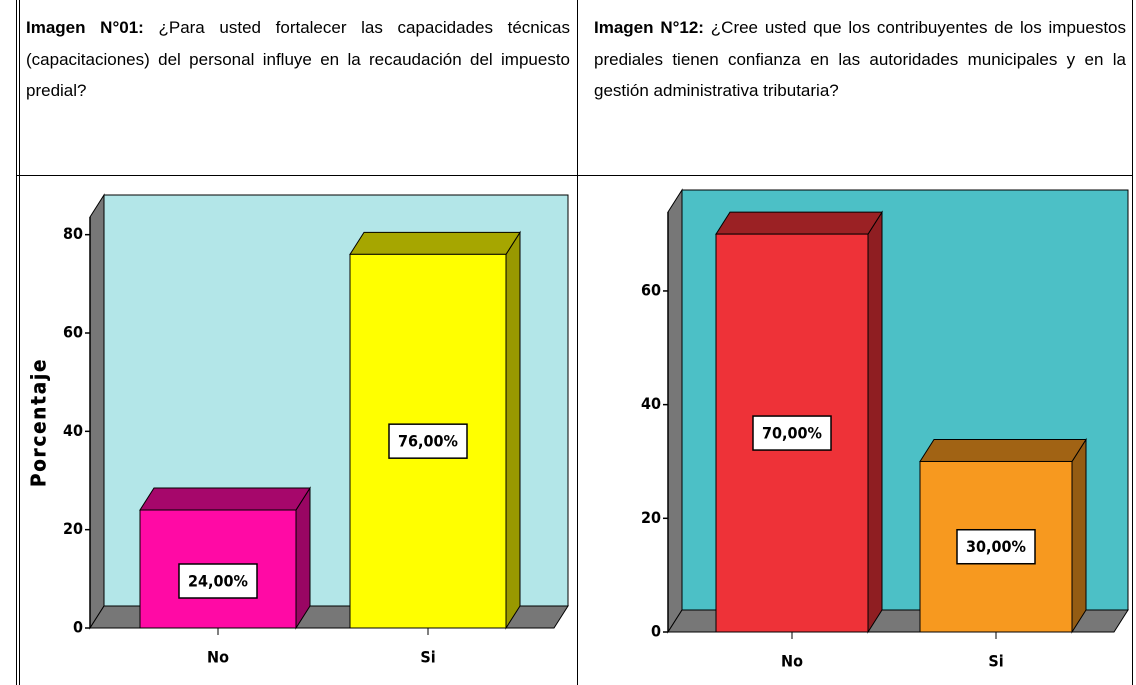  I want to click on image-label: Imagen N°01:, so click(85, 27).